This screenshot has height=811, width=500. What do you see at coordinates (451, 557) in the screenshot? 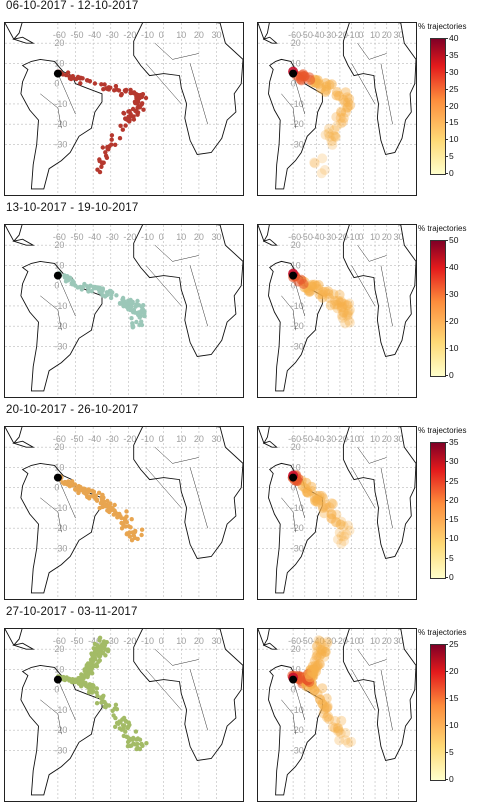
I see `colorbar-tick-label: 5` at bounding box center [451, 557].